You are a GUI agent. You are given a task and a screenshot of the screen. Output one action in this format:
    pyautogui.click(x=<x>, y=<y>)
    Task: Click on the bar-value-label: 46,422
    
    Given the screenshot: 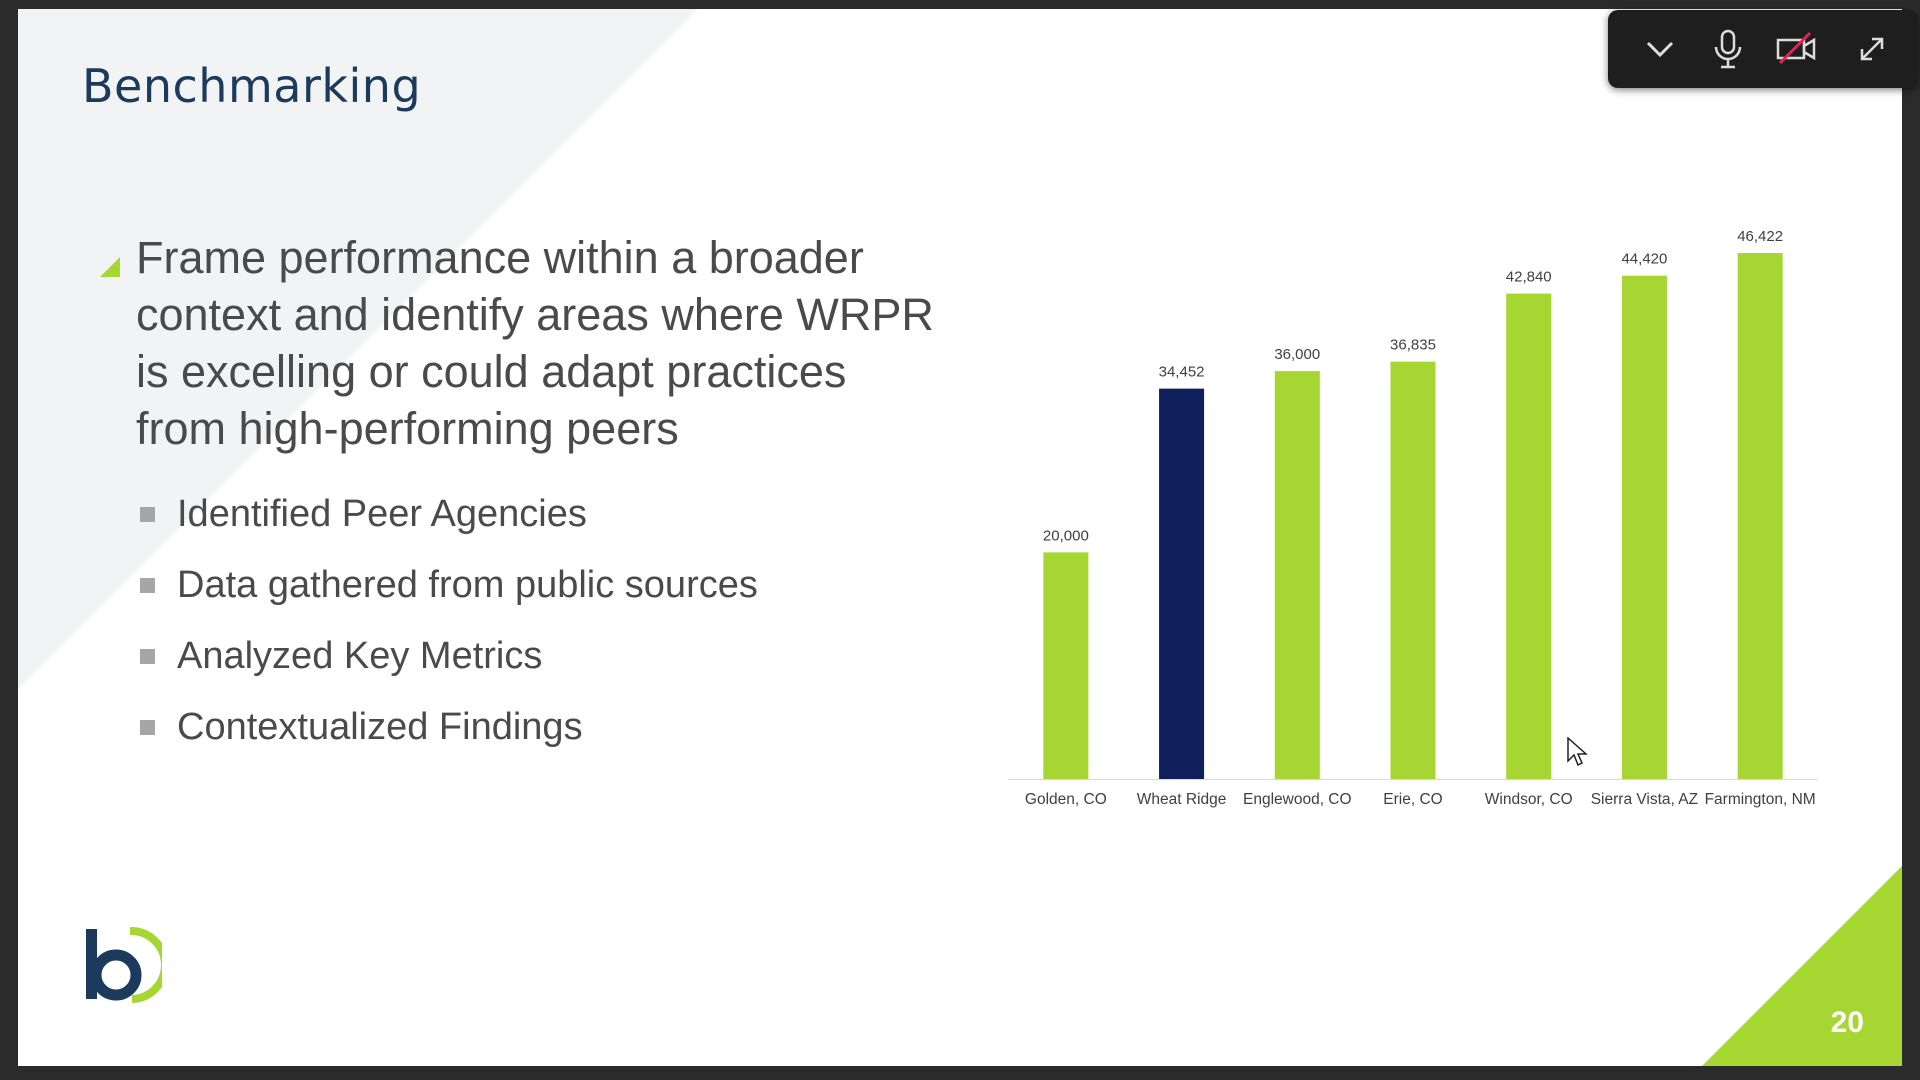 What is the action you would take?
    pyautogui.click(x=1760, y=236)
    